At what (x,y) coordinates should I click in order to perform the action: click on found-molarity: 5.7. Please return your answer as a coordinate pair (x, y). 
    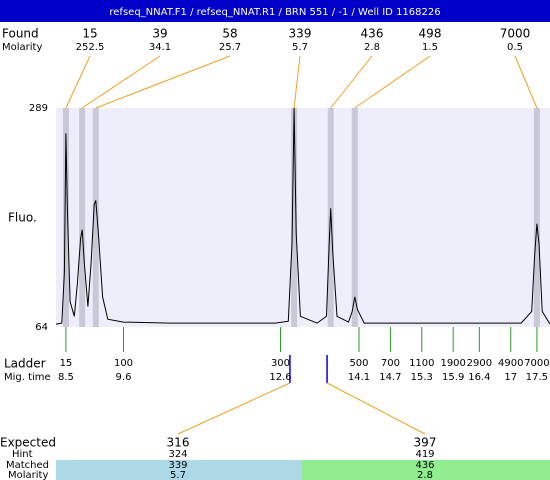
    Looking at the image, I should click on (300, 47).